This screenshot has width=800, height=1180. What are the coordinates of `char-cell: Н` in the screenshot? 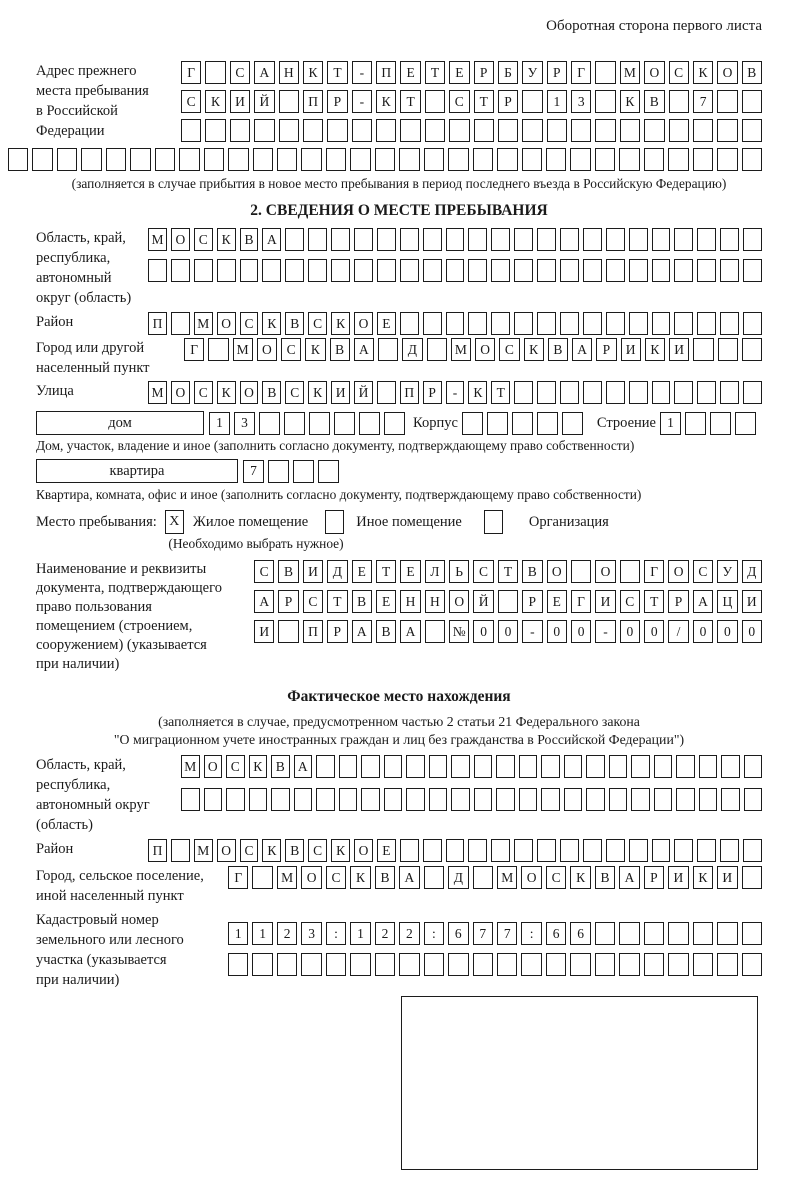 It's located at (434, 601).